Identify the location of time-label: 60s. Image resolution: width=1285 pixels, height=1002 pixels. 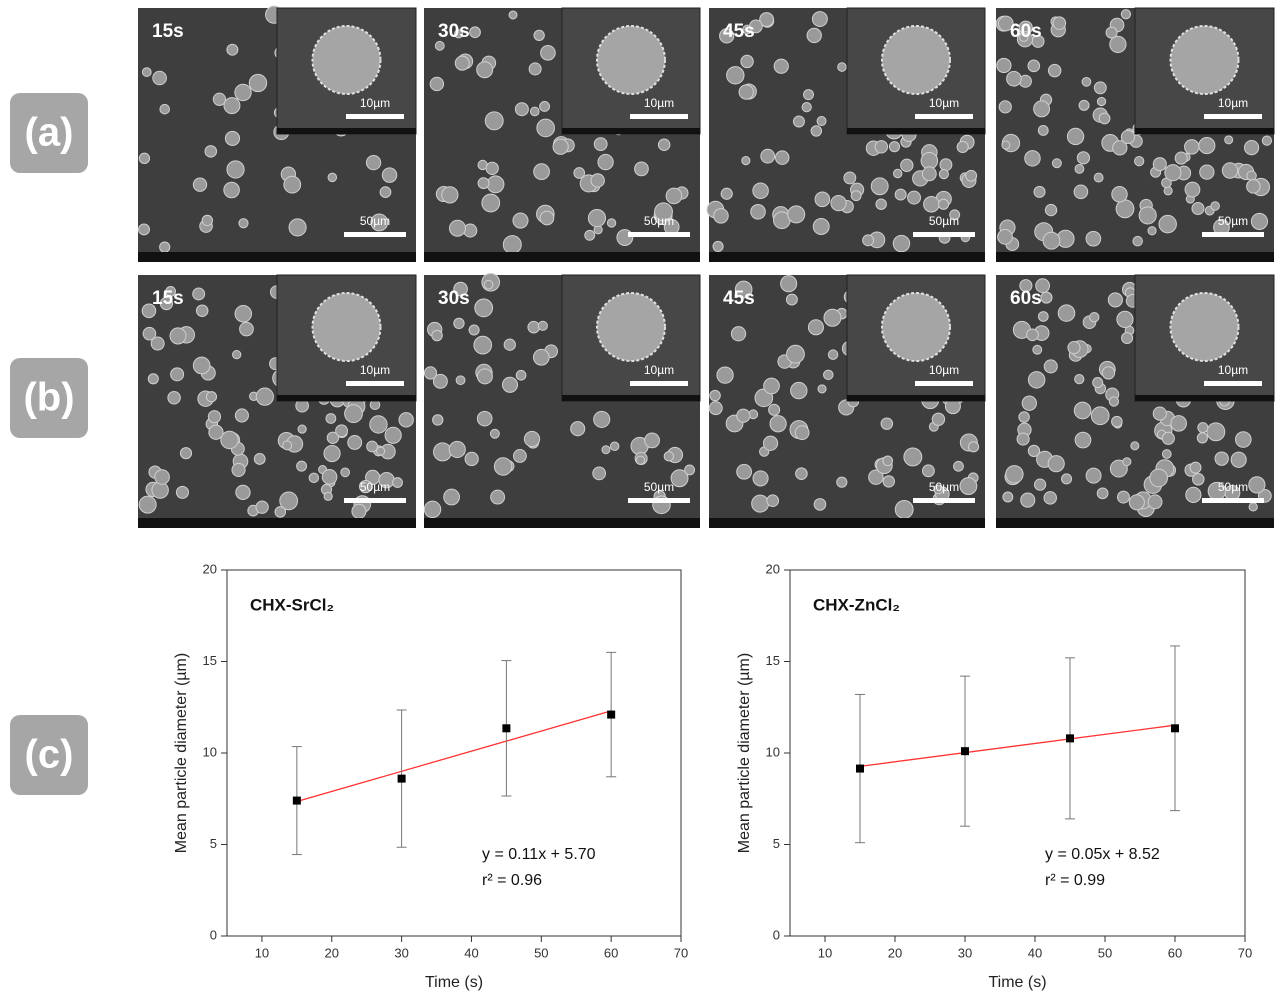
(1026, 31).